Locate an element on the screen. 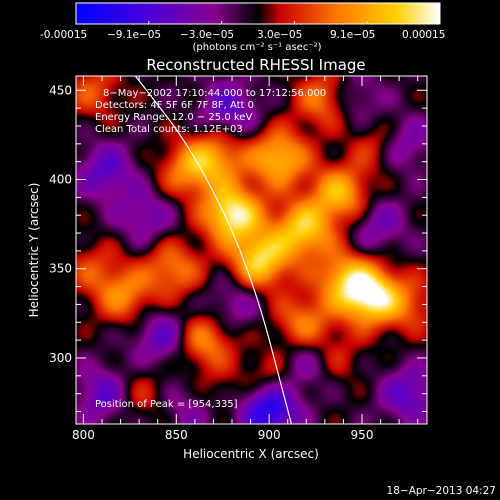  colorbar-tick-label-2: −3.0e−05 is located at coordinates (207, 35).